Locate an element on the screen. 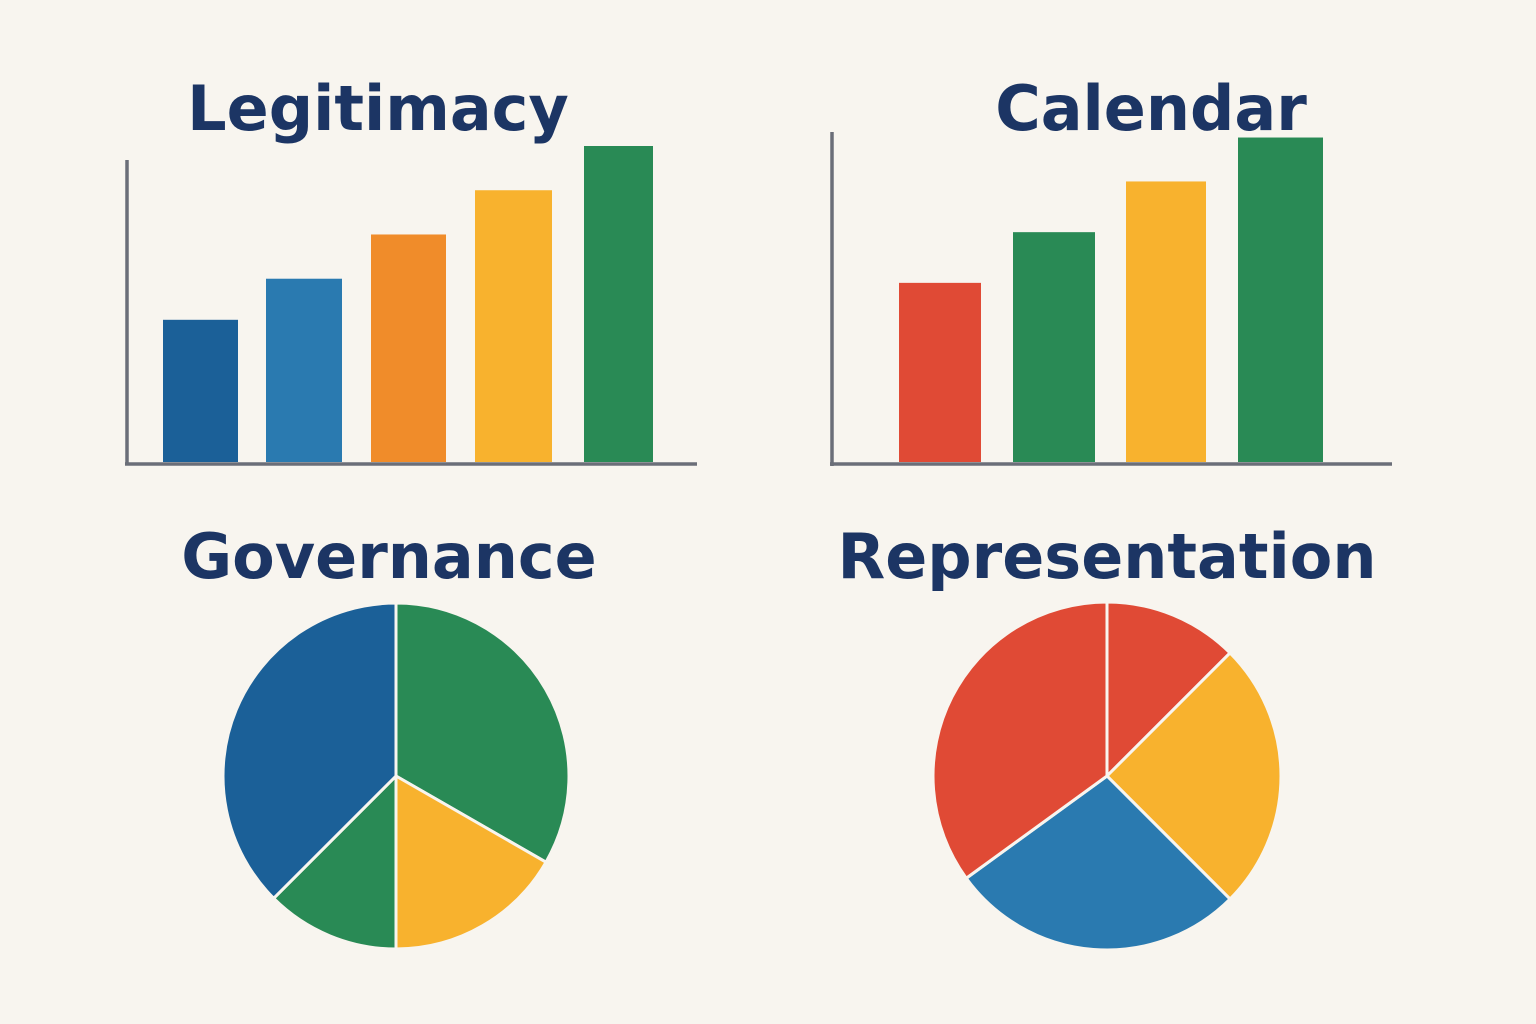  representation-slices is located at coordinates (1107, 776).